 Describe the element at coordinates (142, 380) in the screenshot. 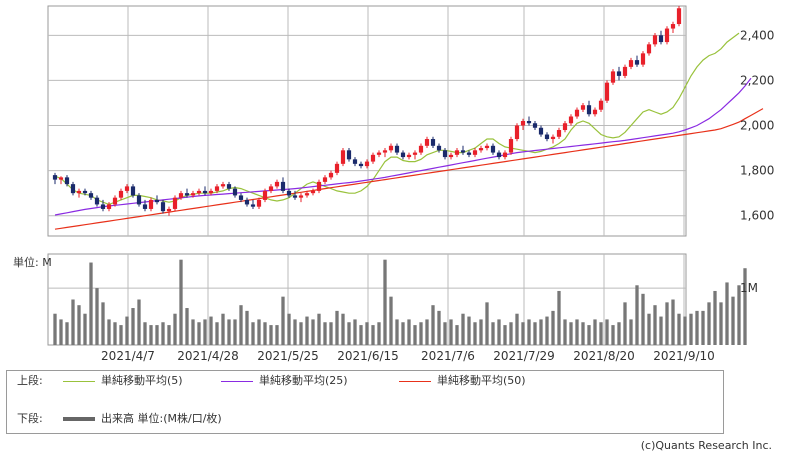

I see `legend-label-ma5: 単純移動平均(5)` at that location.